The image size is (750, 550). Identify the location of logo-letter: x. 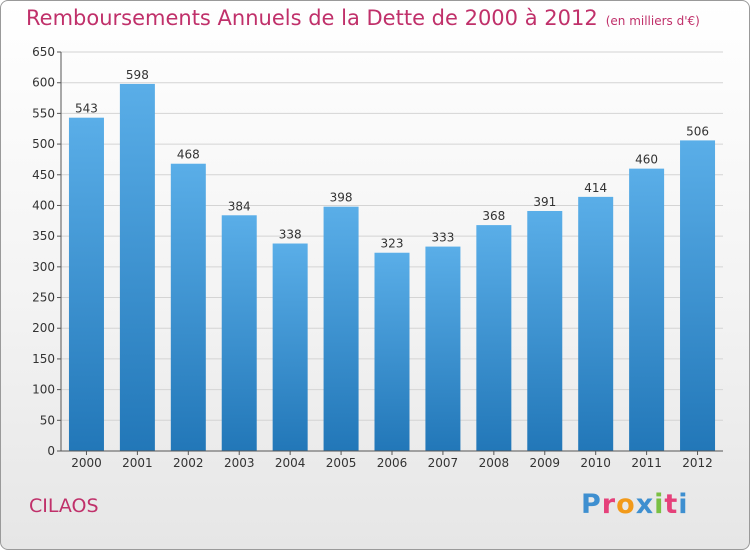
(645, 504).